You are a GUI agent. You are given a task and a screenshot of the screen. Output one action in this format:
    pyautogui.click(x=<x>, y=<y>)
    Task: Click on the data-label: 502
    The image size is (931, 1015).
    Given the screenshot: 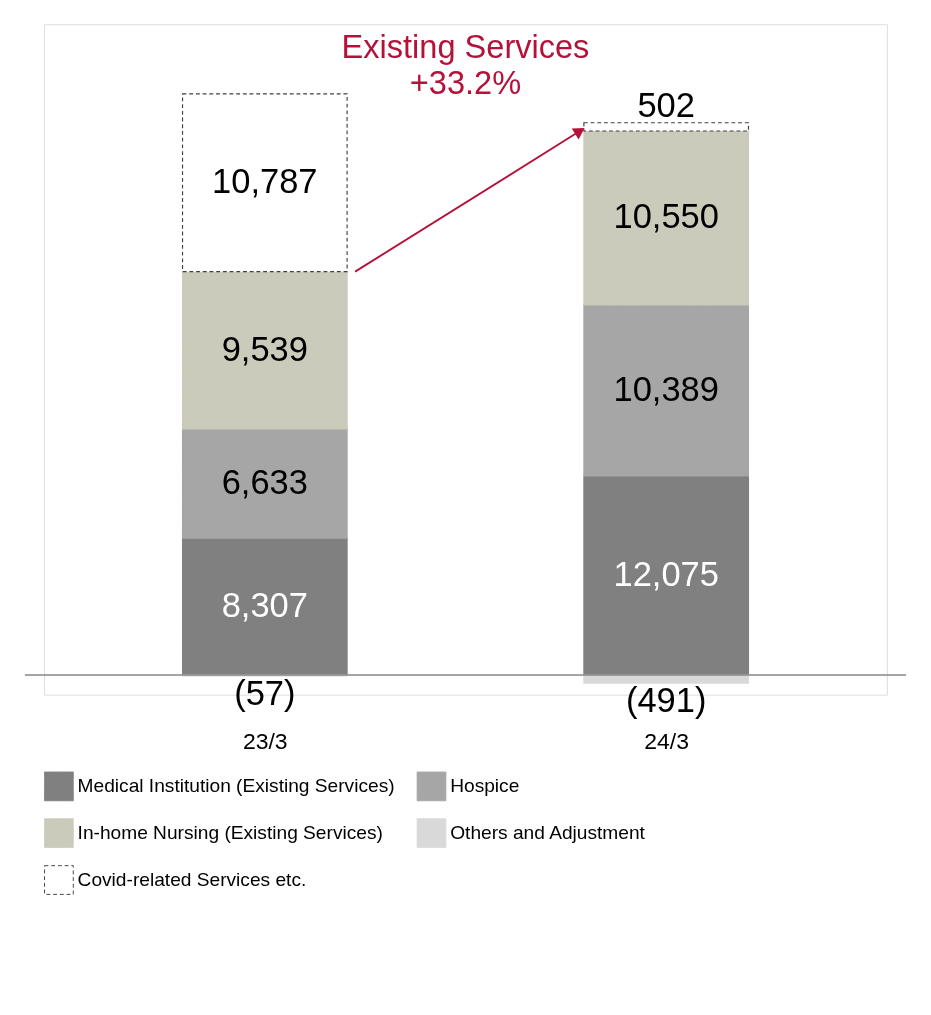 What is the action you would take?
    pyautogui.click(x=666, y=105)
    